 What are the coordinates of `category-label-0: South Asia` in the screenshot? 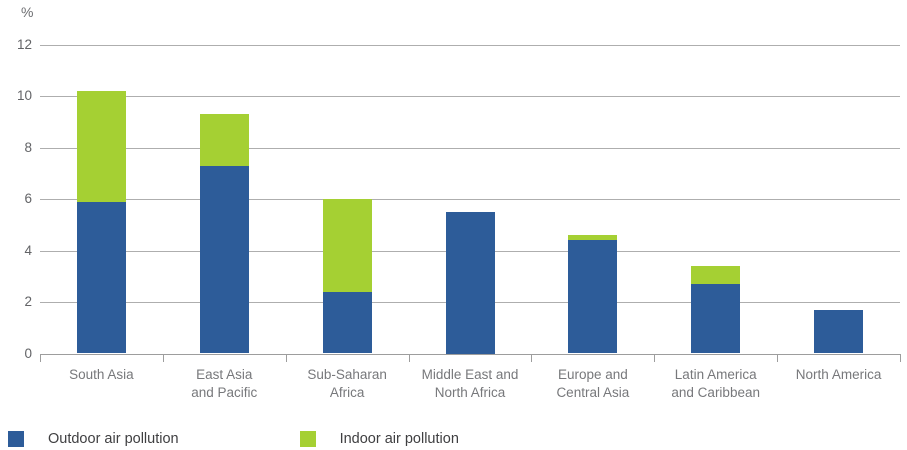 It's located at (101, 375).